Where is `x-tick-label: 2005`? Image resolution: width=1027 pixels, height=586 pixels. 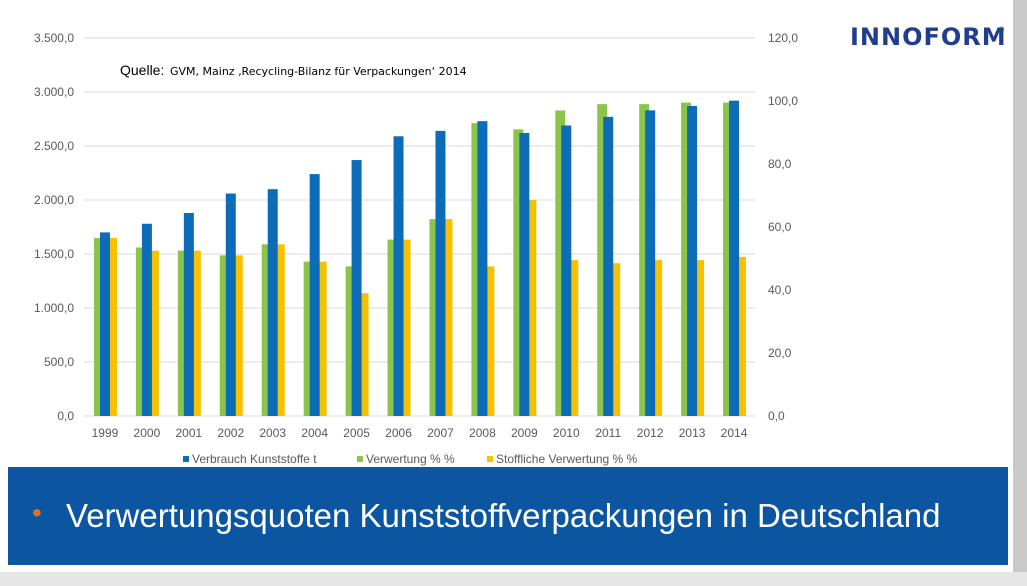 x-tick-label: 2005 is located at coordinates (356, 433).